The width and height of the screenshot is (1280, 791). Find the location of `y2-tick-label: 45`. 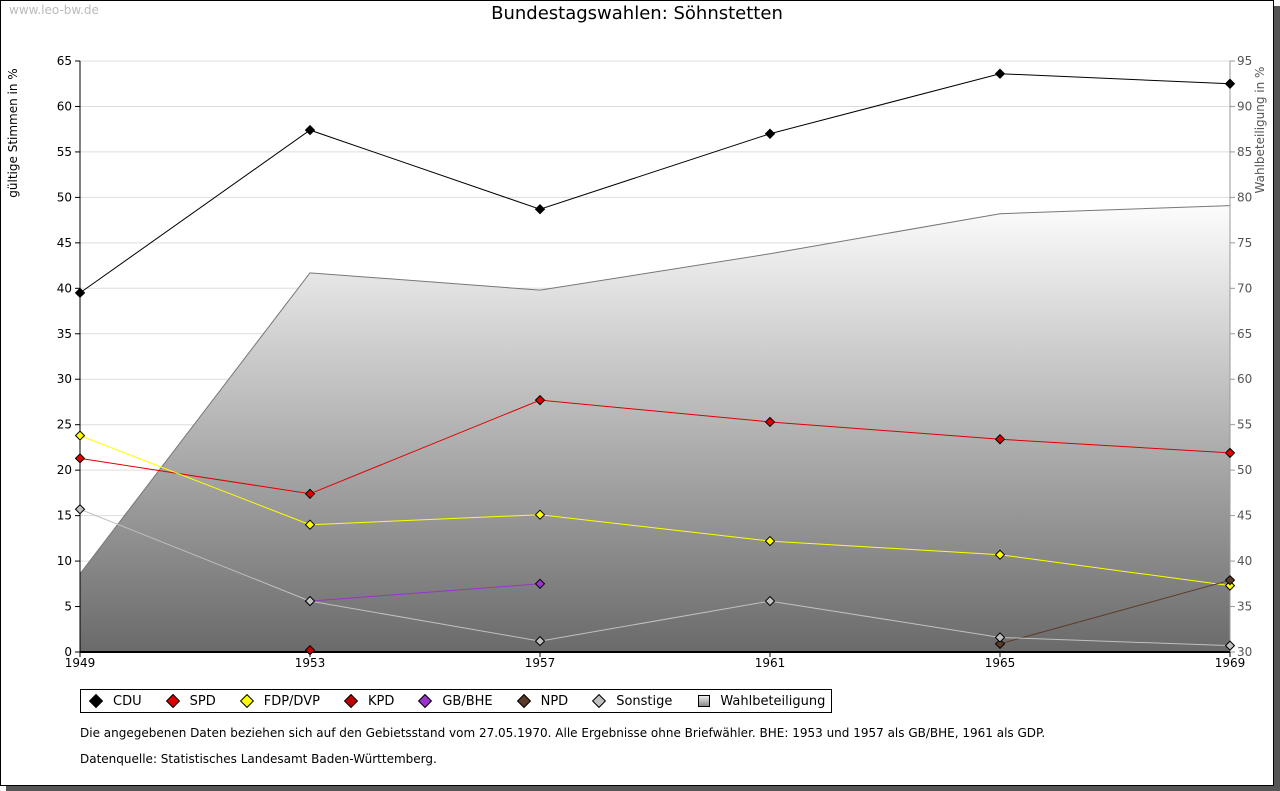

y2-tick-label: 45 is located at coordinates (1244, 516).